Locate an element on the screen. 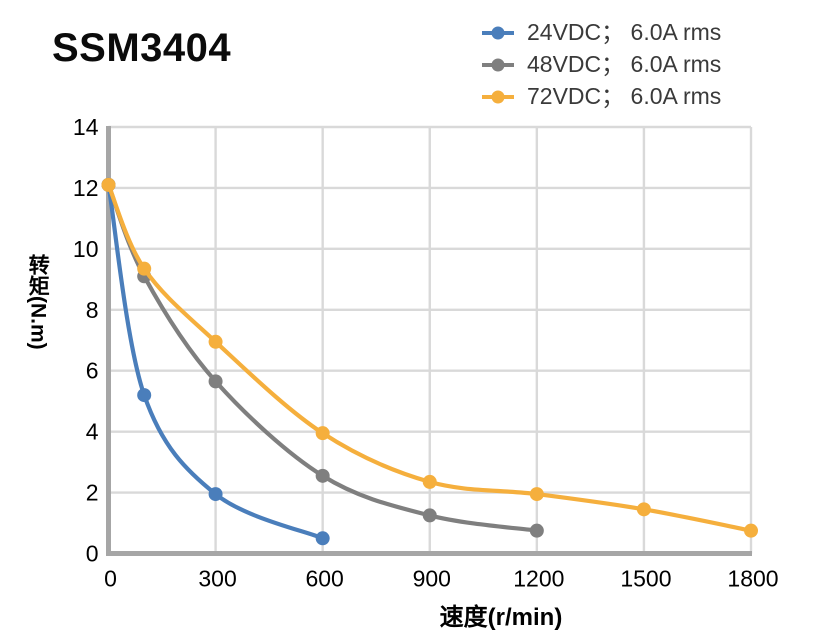  y-tick-label: 6 is located at coordinates (92, 371).